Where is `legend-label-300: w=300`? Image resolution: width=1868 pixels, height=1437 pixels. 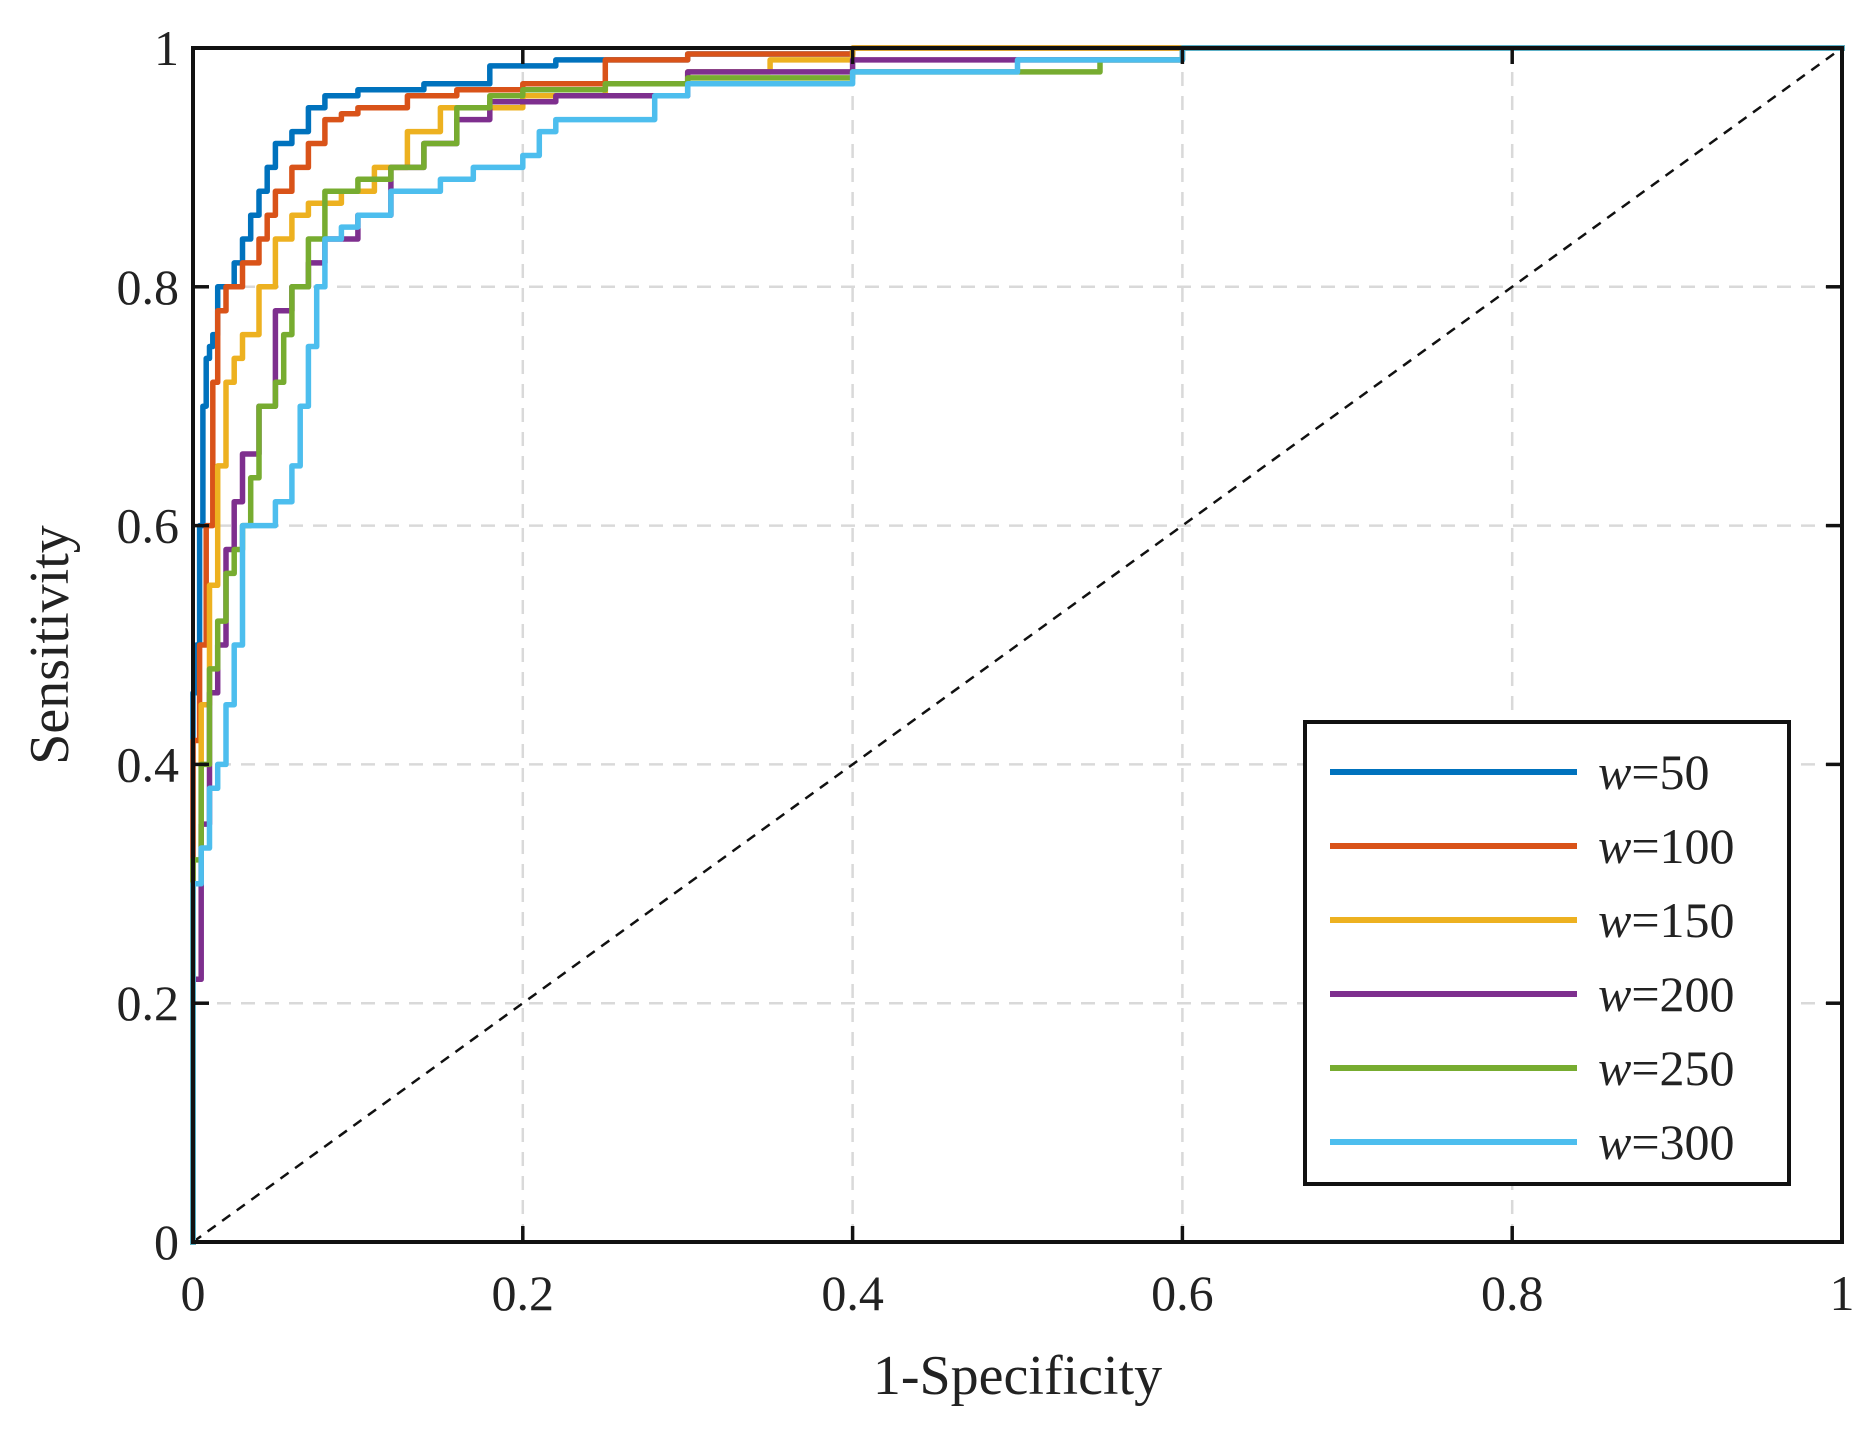 legend-label-300: w=300 is located at coordinates (1666, 1142).